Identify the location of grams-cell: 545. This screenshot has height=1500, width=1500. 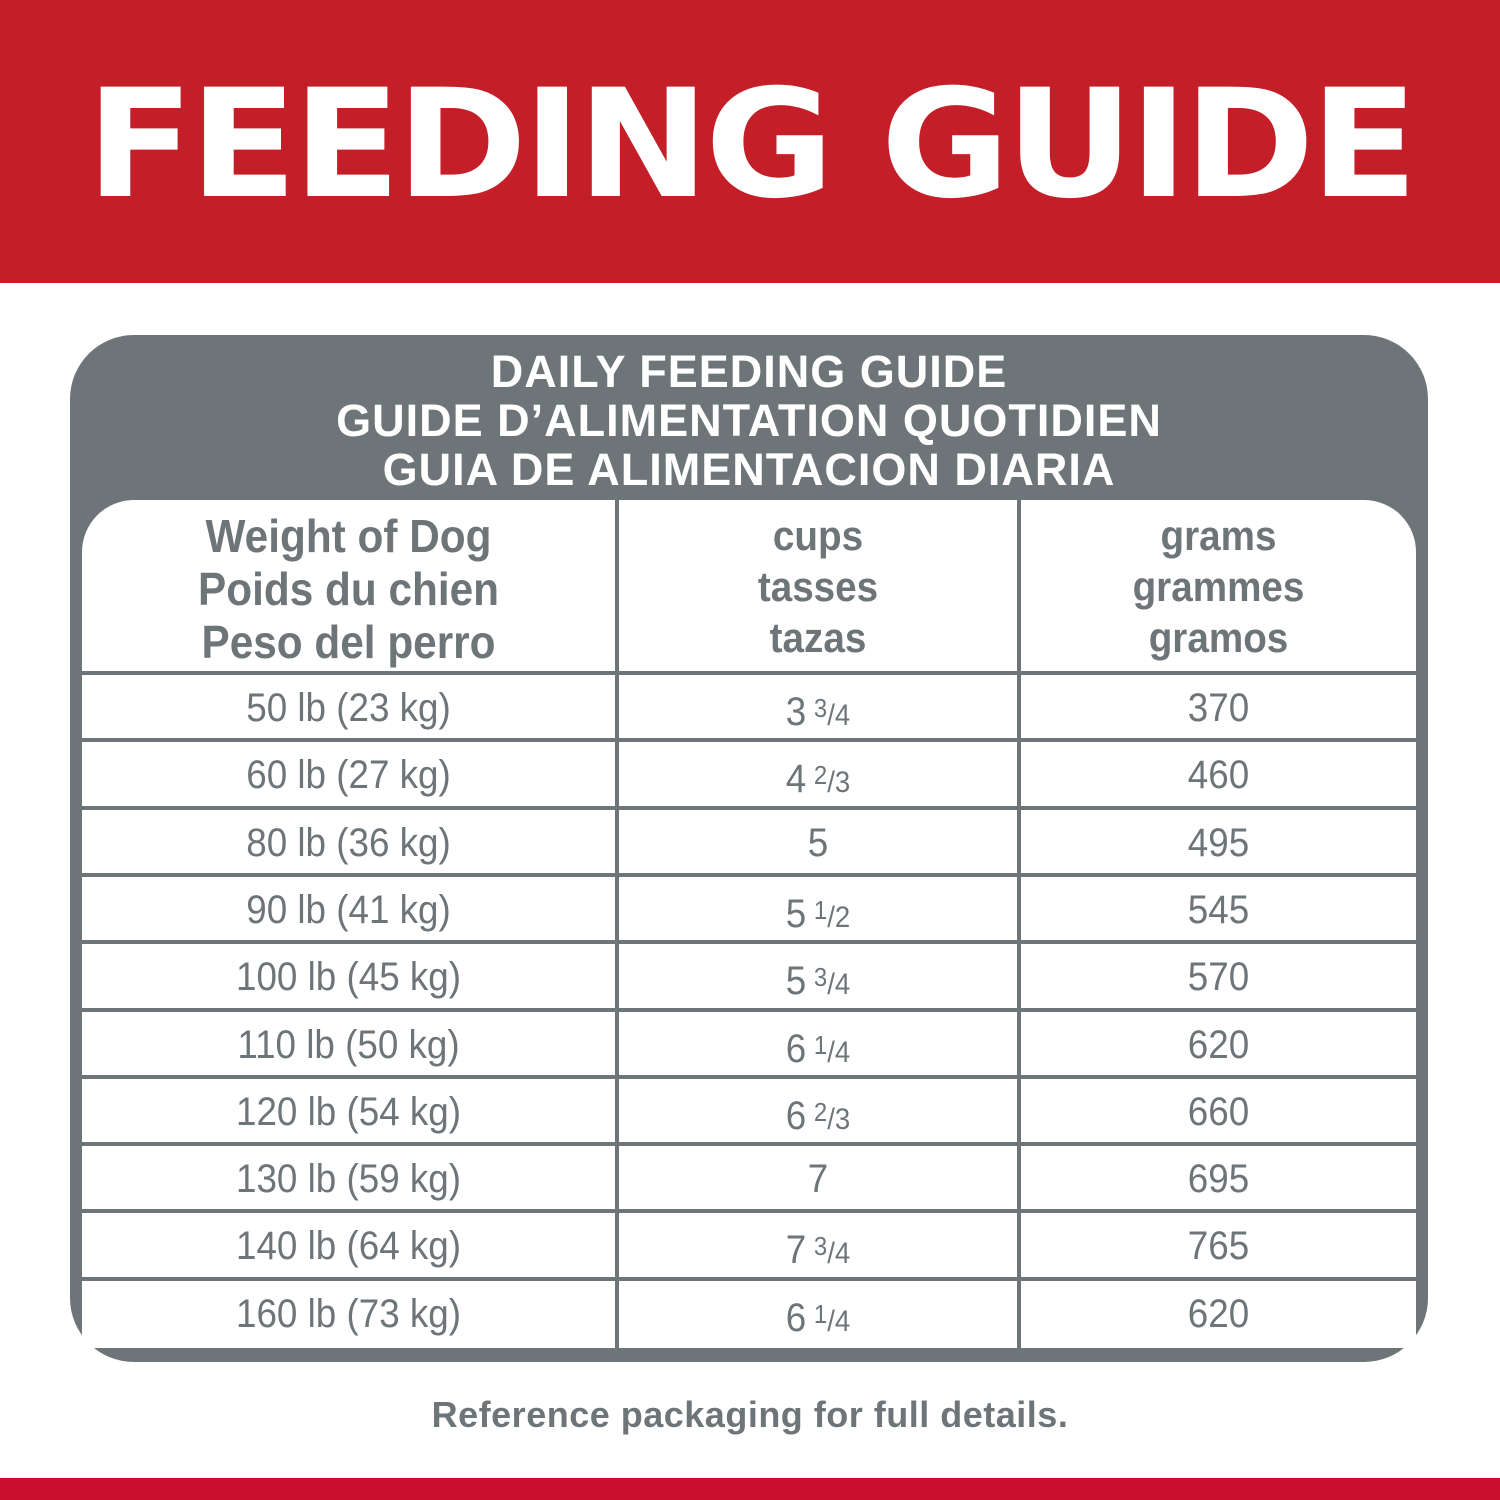
(1218, 909).